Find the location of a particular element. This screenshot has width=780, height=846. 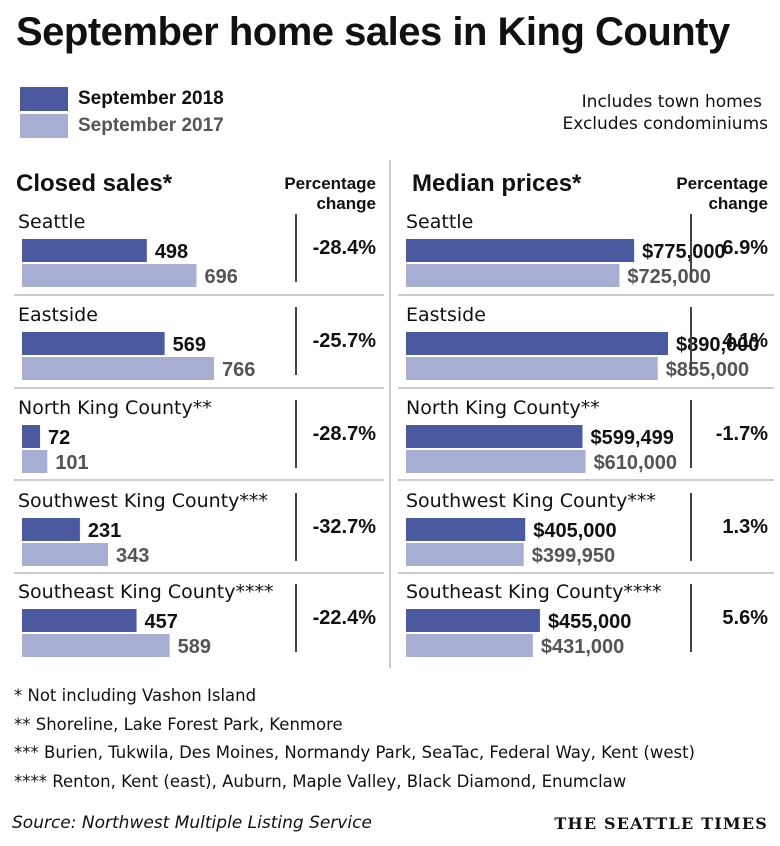

closed-sales-pct-header: Percentage change is located at coordinates (330, 194).